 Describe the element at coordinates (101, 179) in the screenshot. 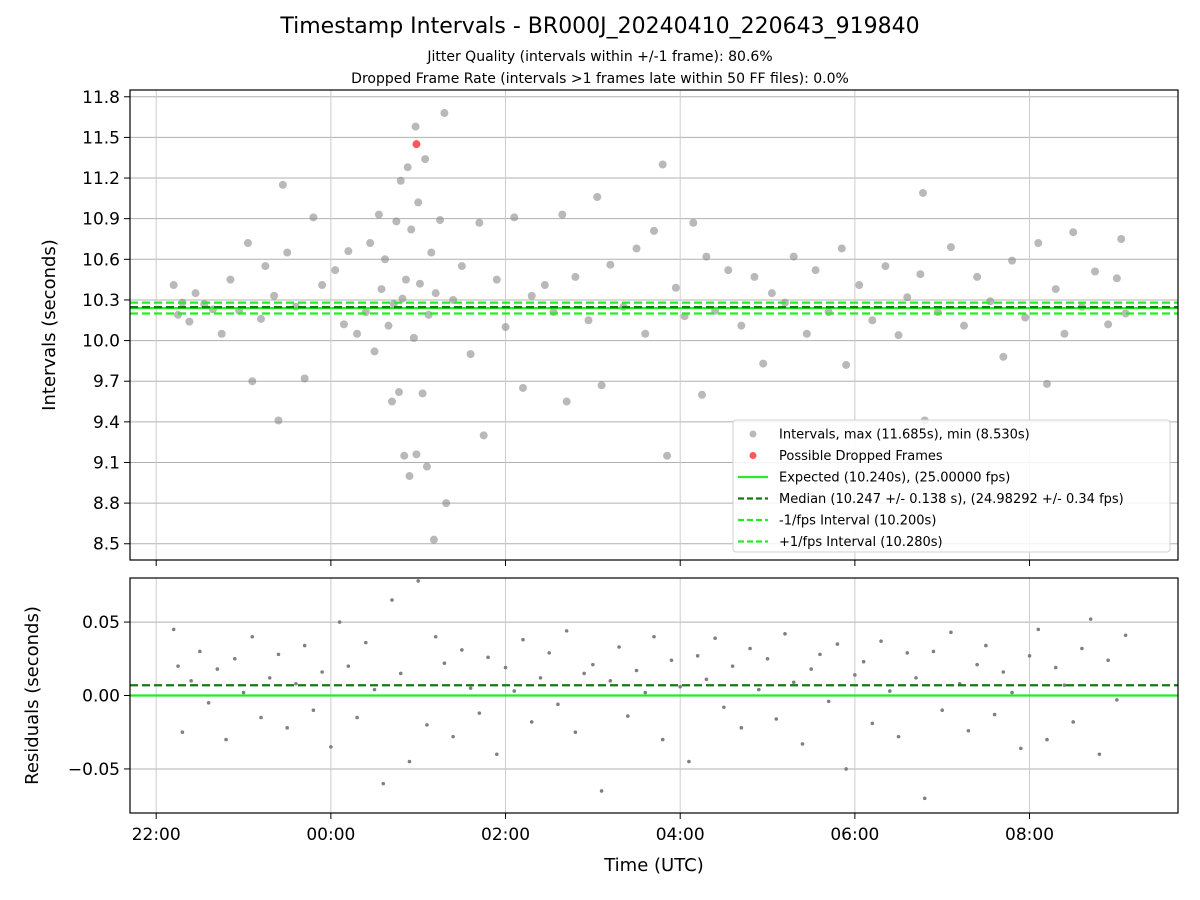

I see `y-tick-label: 11.2` at that location.